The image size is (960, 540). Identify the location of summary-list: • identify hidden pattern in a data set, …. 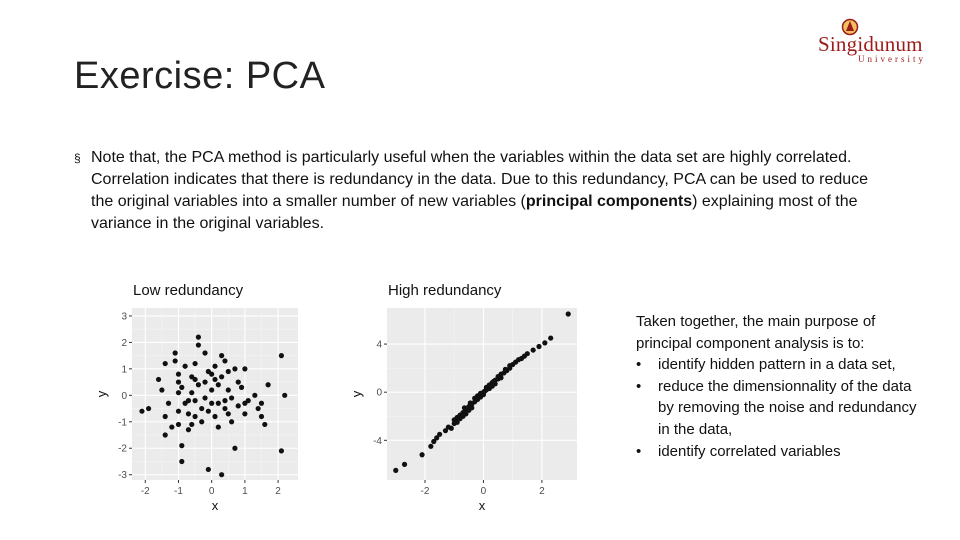
(781, 408).